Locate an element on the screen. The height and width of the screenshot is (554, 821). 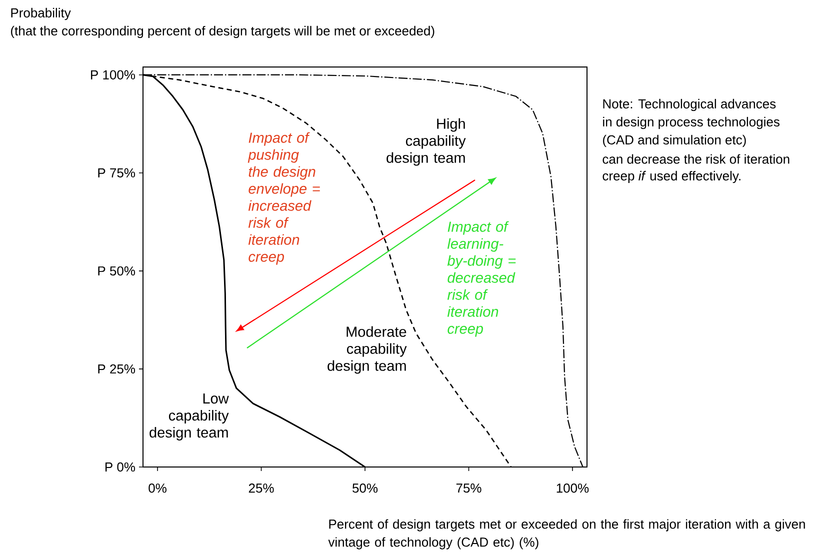
y-tick-label: 75% is located at coordinates (123, 173).